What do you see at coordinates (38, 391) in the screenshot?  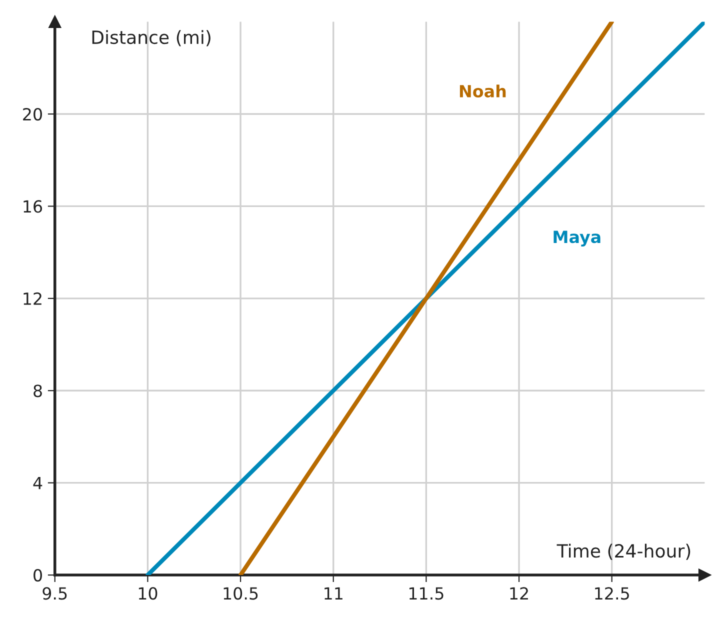 I see `y-tick-label: 8` at bounding box center [38, 391].